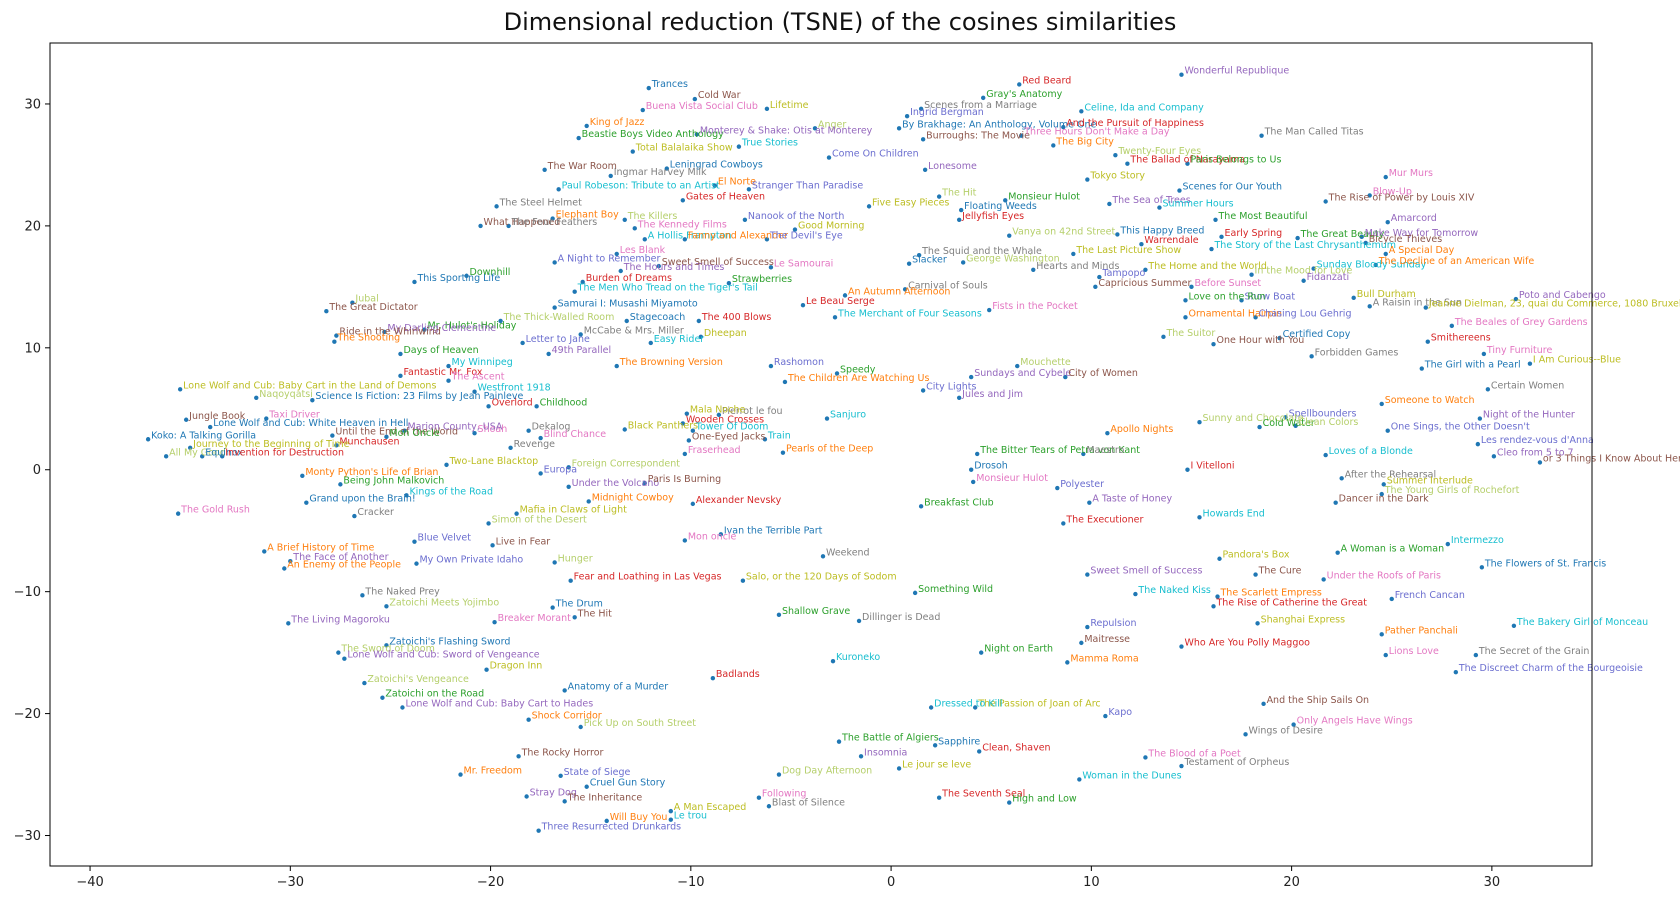  Describe the element at coordinates (523, 541) in the screenshot. I see `point-label: Live in Fear` at that location.